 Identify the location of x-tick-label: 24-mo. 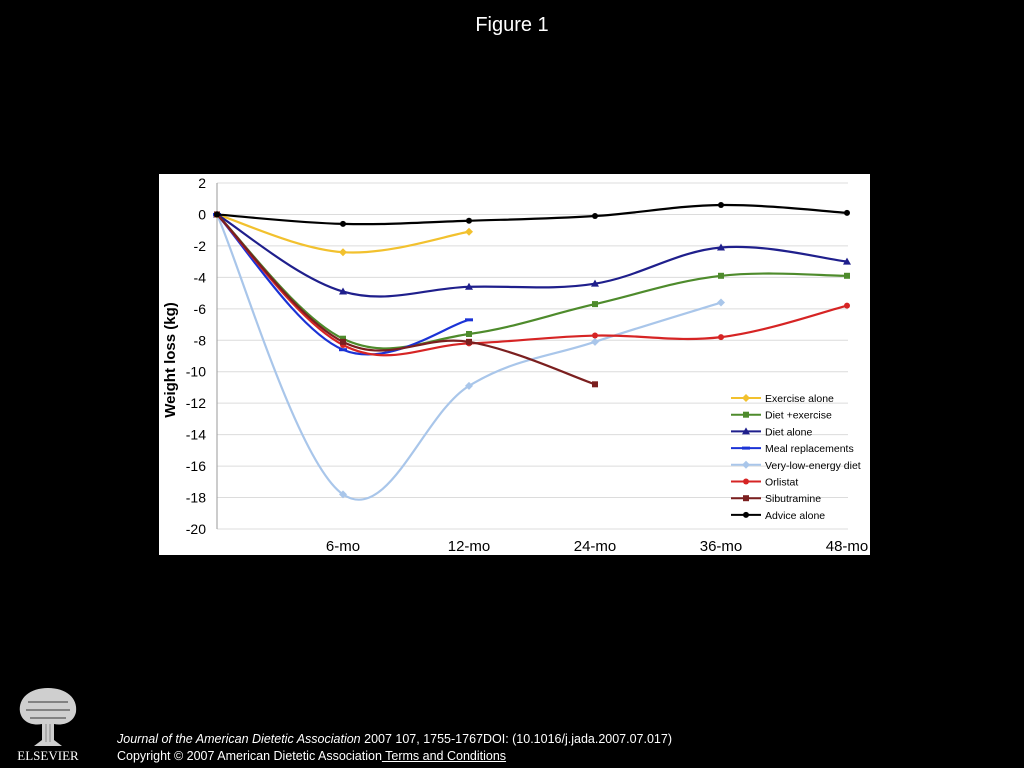
(595, 546).